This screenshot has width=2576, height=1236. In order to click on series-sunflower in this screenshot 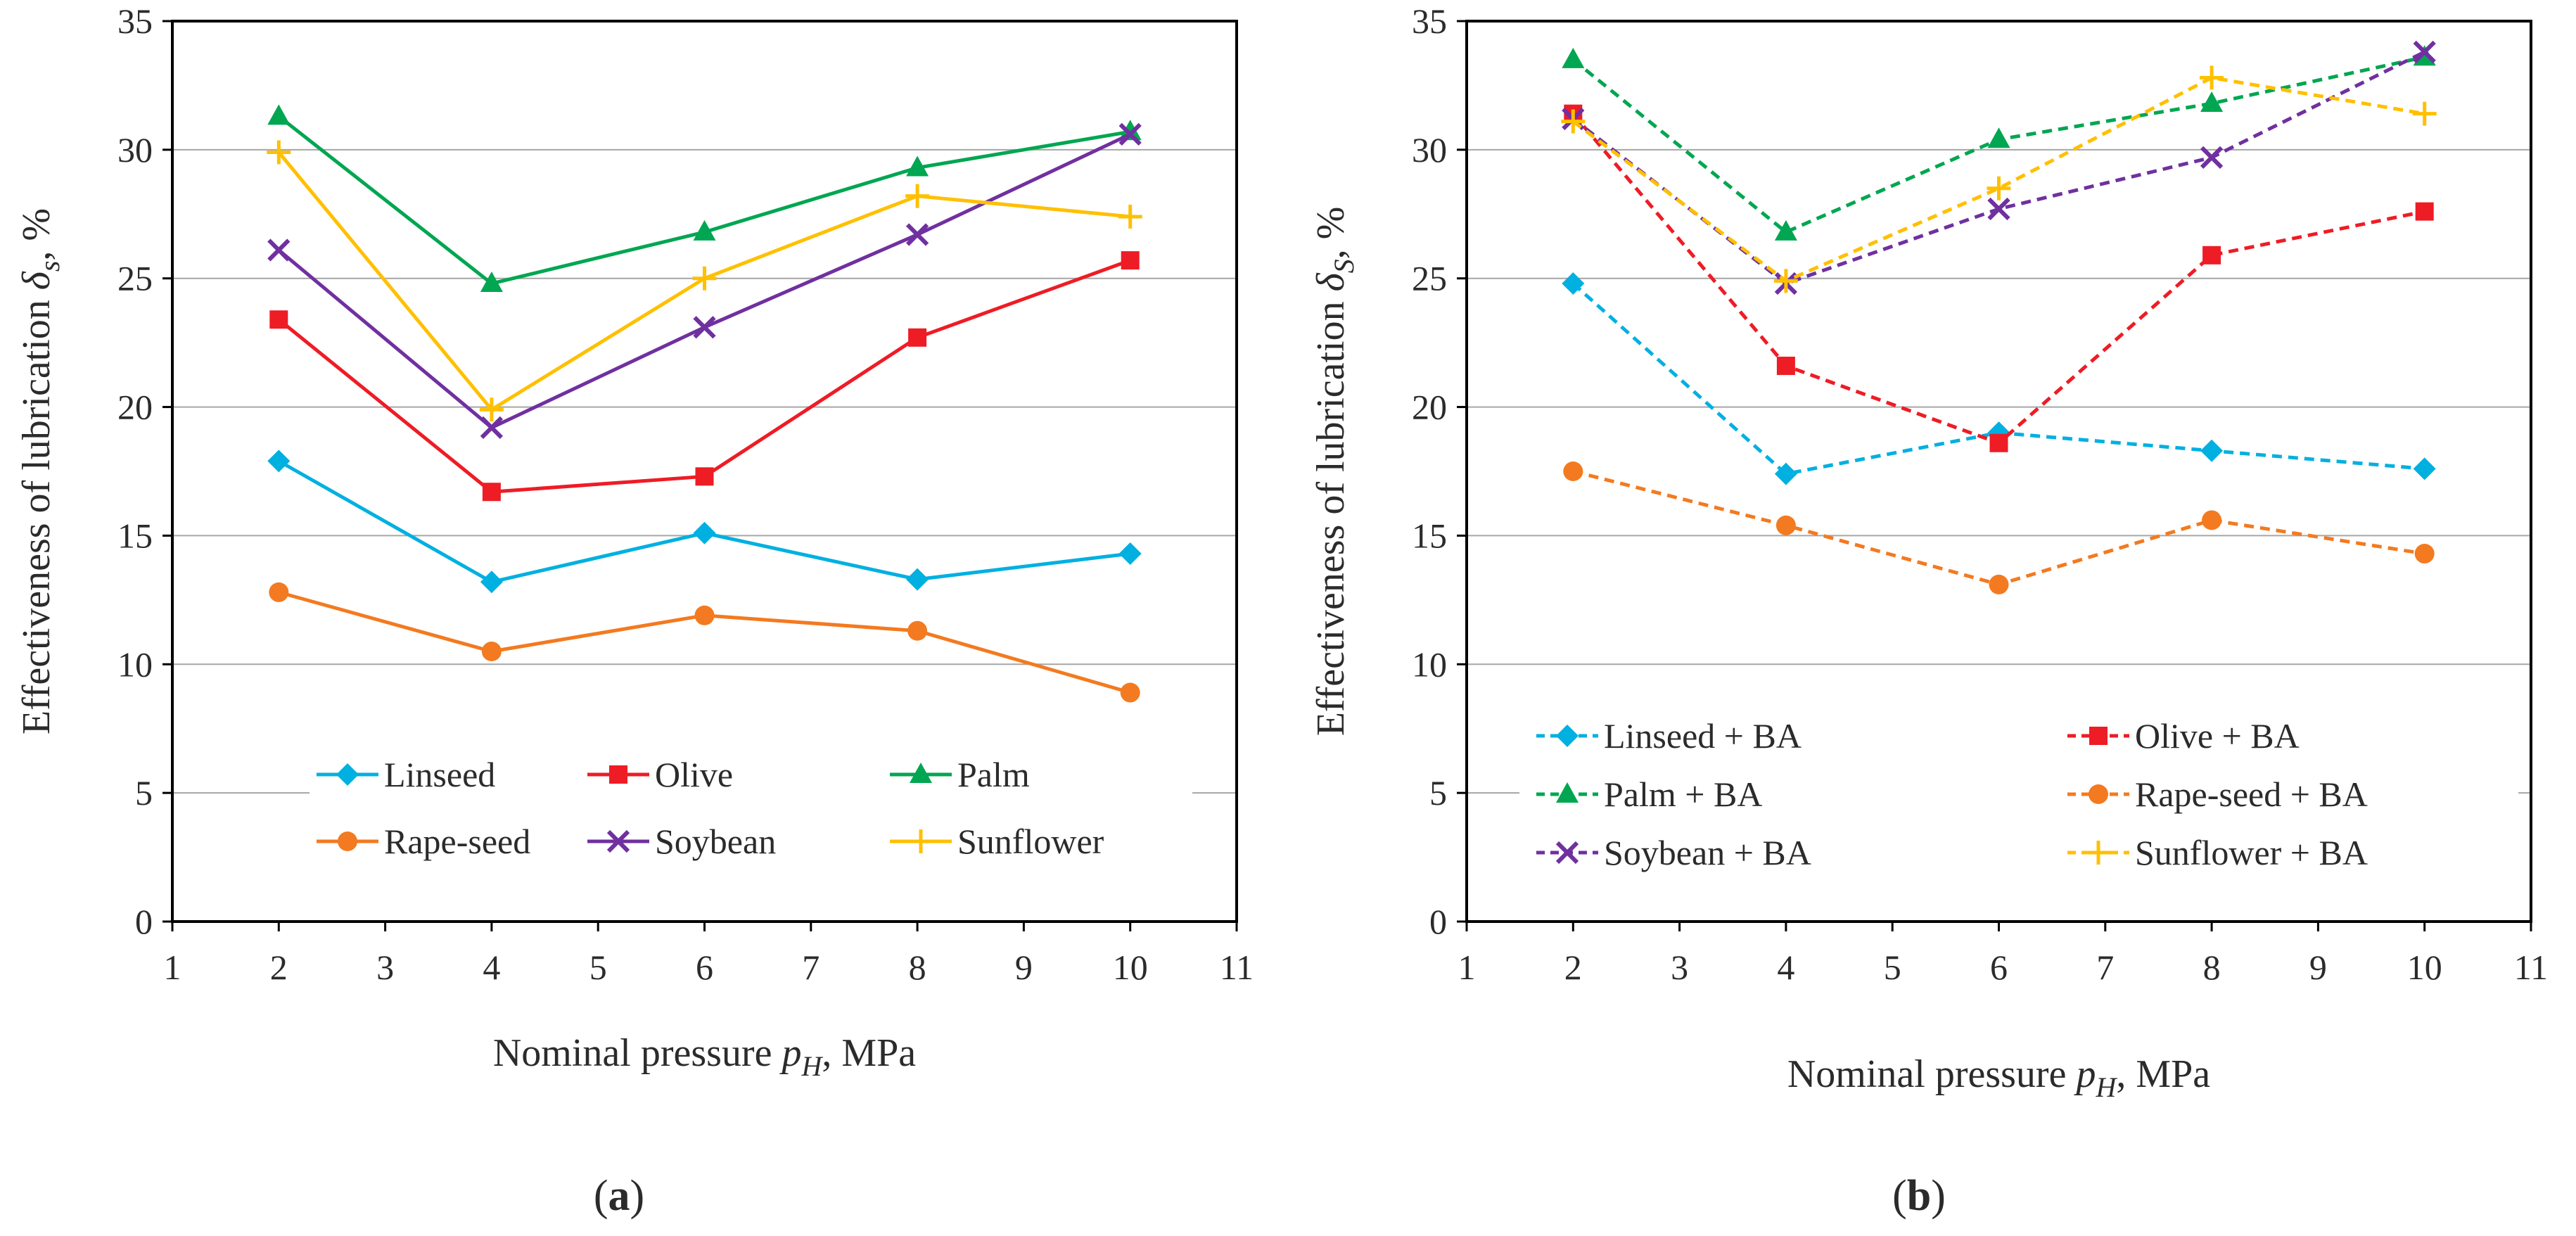, I will do `click(704, 281)`.